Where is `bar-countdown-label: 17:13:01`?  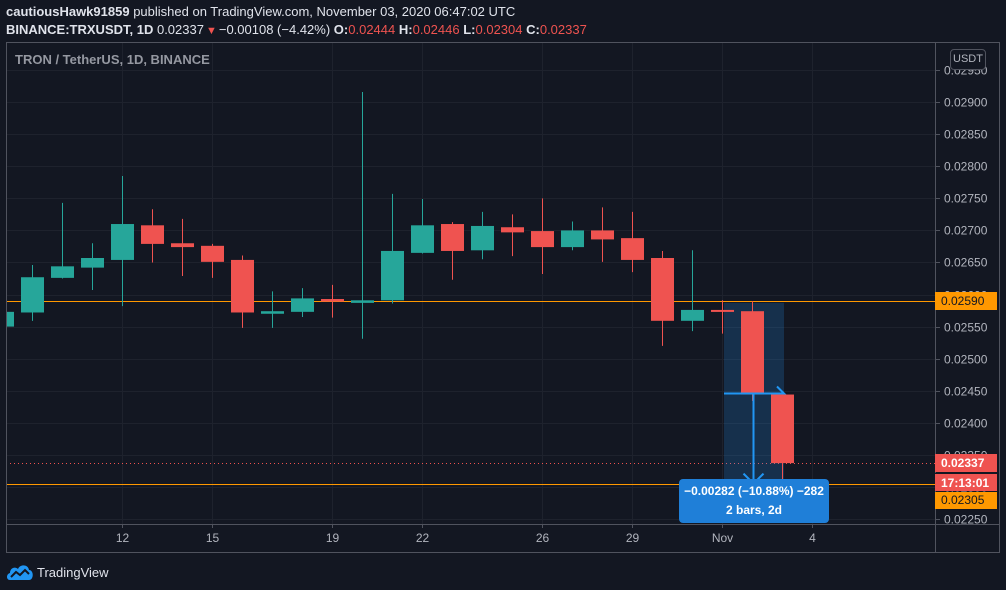
bar-countdown-label: 17:13:01 is located at coordinates (966, 482).